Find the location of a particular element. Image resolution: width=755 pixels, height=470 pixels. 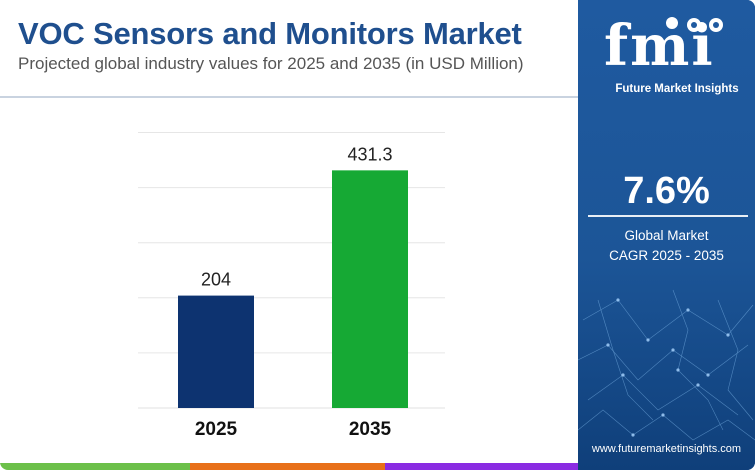

fmi-logo: fmi Future Market Insights is located at coordinates (667, 51).